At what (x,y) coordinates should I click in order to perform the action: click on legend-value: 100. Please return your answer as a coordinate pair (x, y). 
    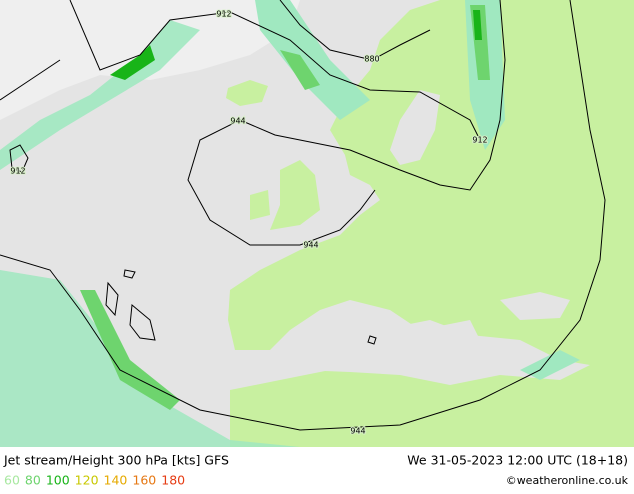
    Looking at the image, I should click on (58, 480).